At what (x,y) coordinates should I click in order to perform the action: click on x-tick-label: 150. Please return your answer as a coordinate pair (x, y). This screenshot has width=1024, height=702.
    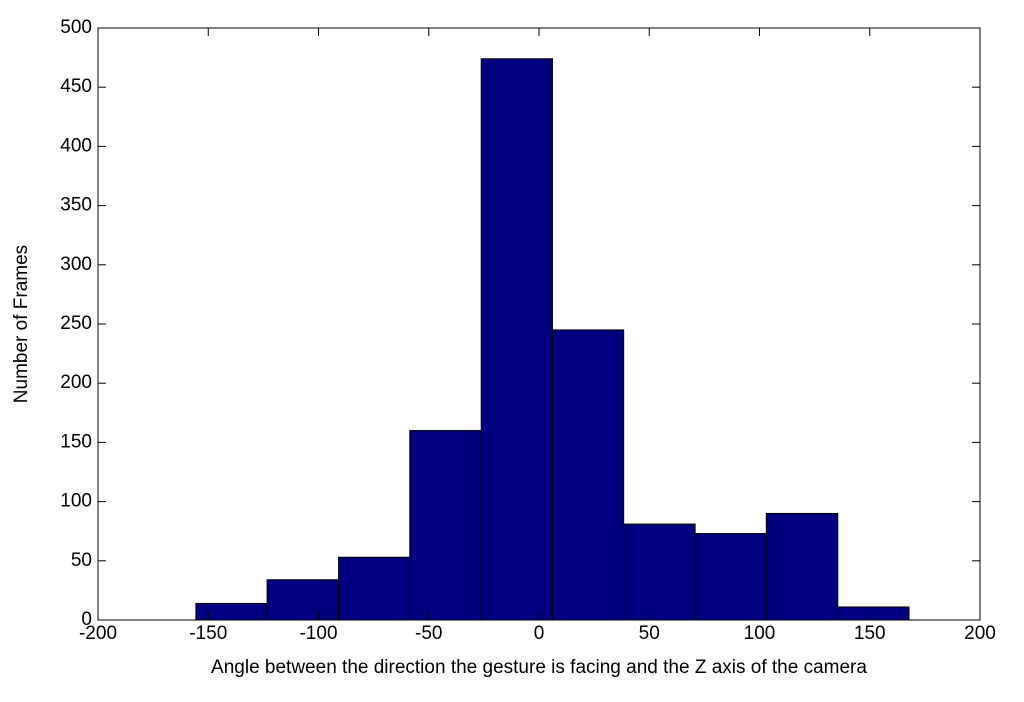
    Looking at the image, I should click on (870, 633).